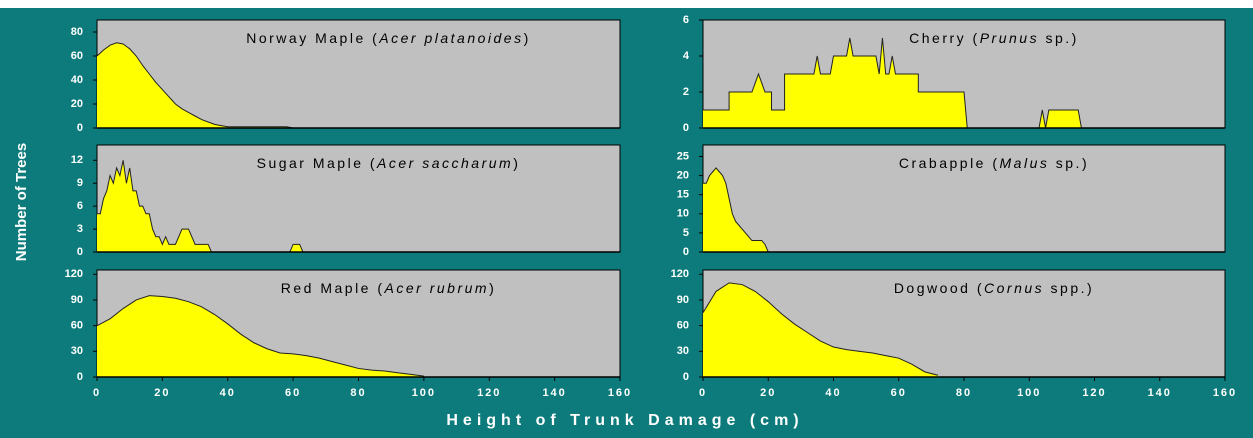 Image resolution: width=1253 pixels, height=438 pixels. I want to click on y-tick-label: 40, so click(77, 80).